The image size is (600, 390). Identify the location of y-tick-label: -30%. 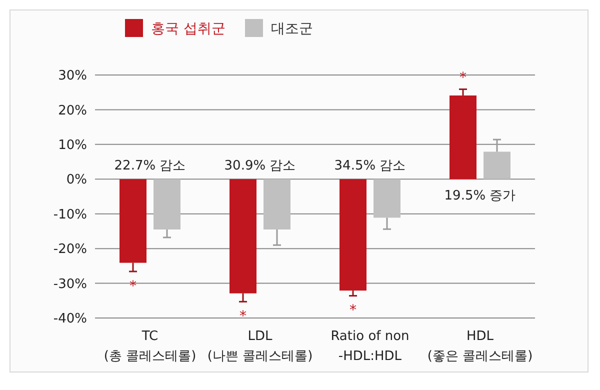
(70, 284).